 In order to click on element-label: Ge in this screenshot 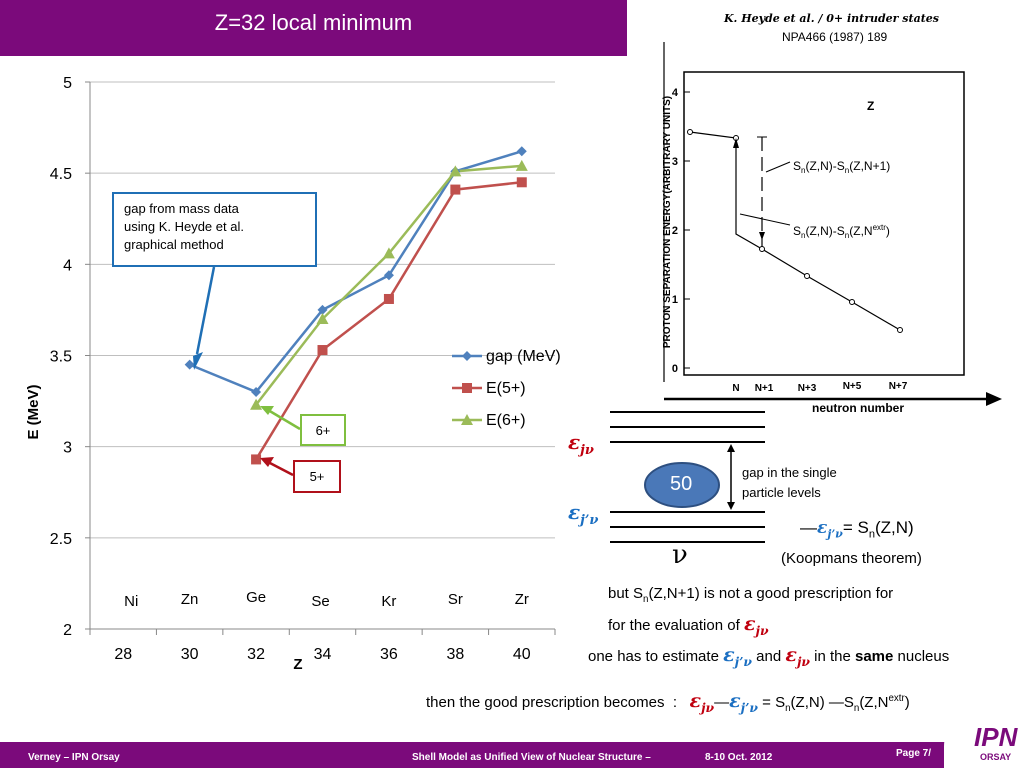, I will do `click(256, 597)`.